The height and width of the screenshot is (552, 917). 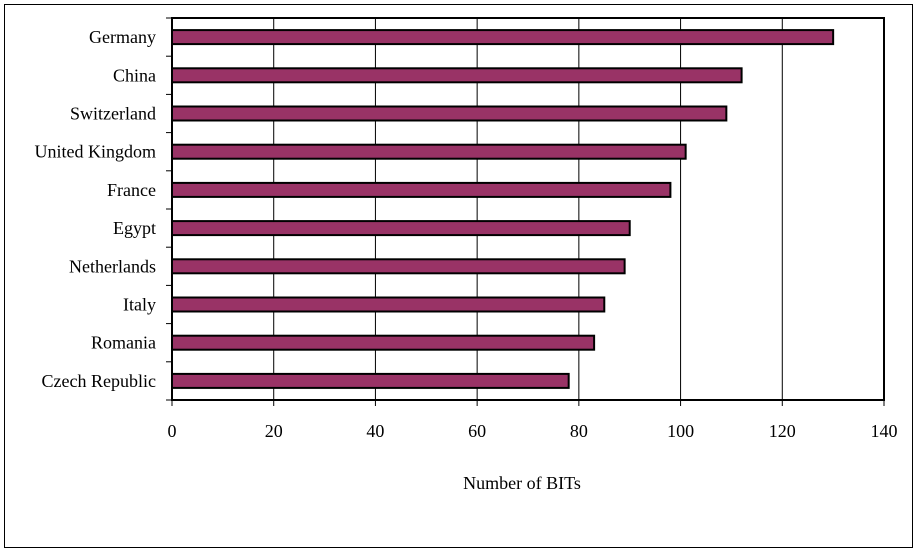 I want to click on x-tick-label: 80, so click(x=579, y=431).